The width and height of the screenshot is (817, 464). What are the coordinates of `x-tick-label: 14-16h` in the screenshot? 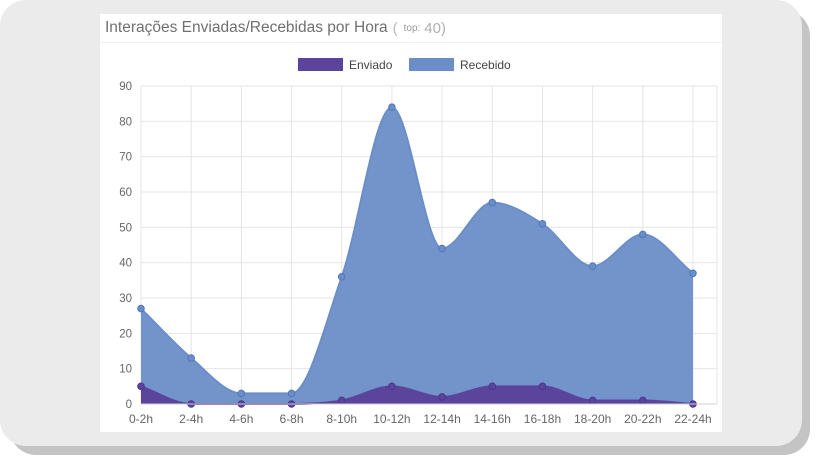 It's located at (492, 419).